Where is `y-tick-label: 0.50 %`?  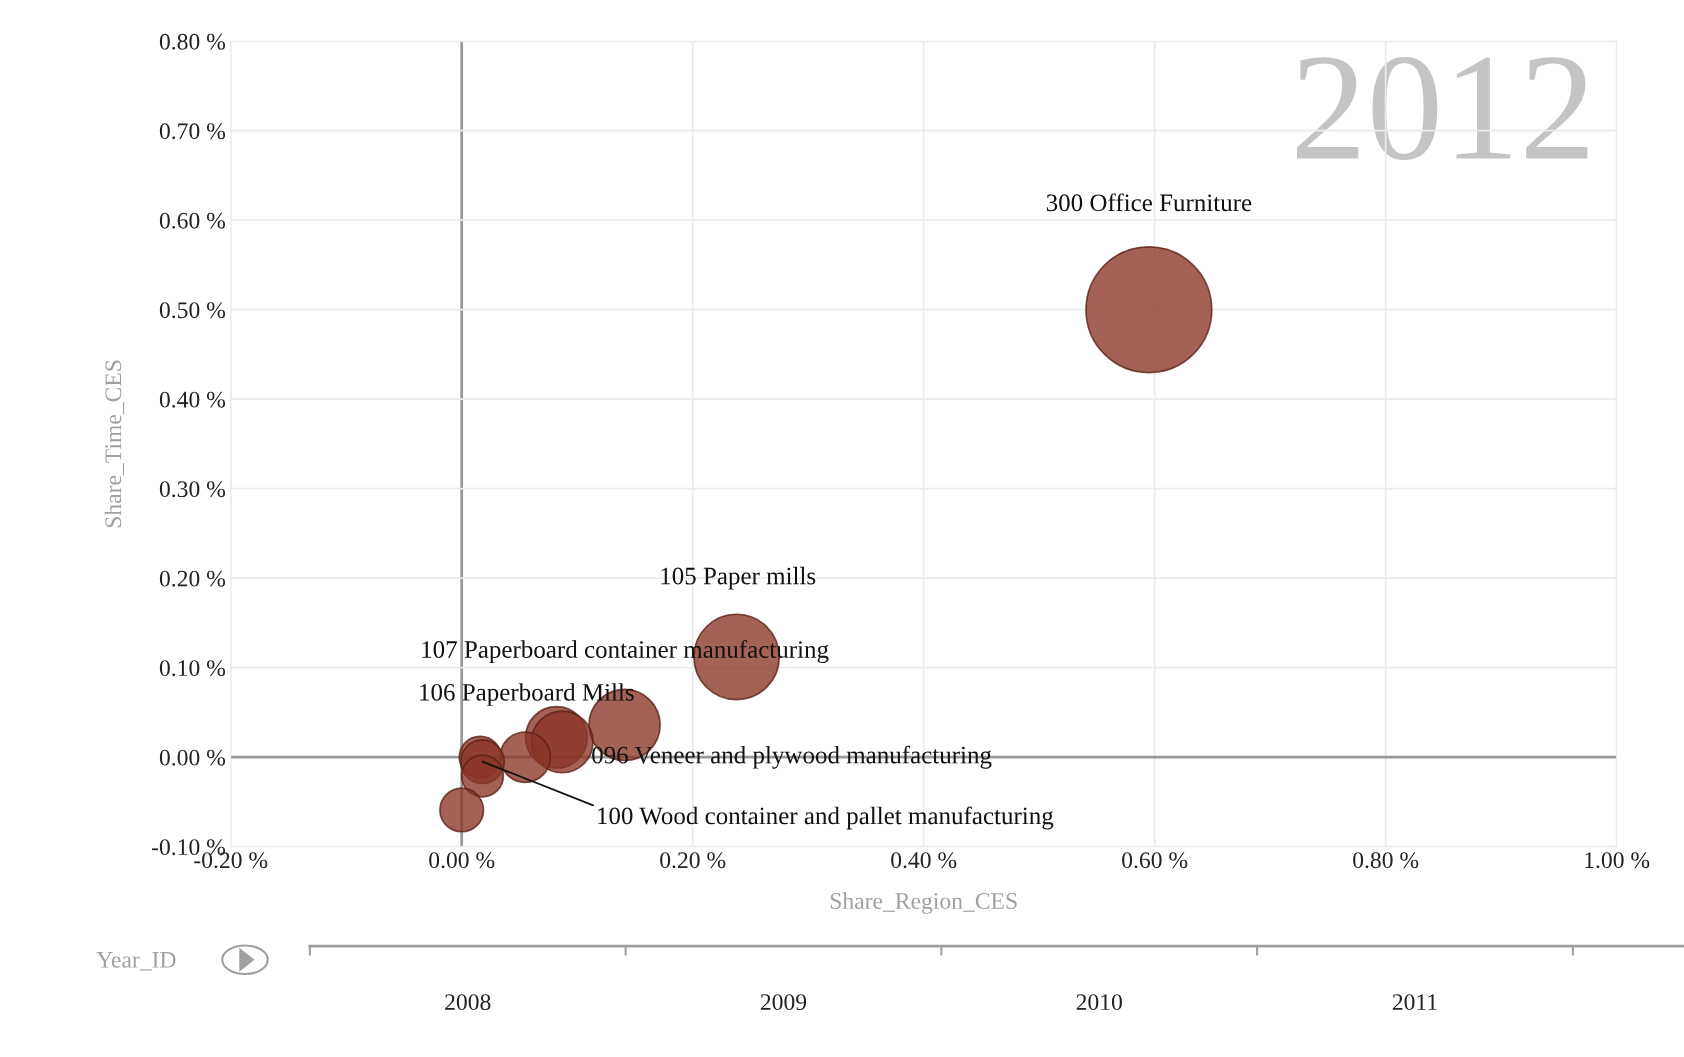 y-tick-label: 0.50 % is located at coordinates (192, 310).